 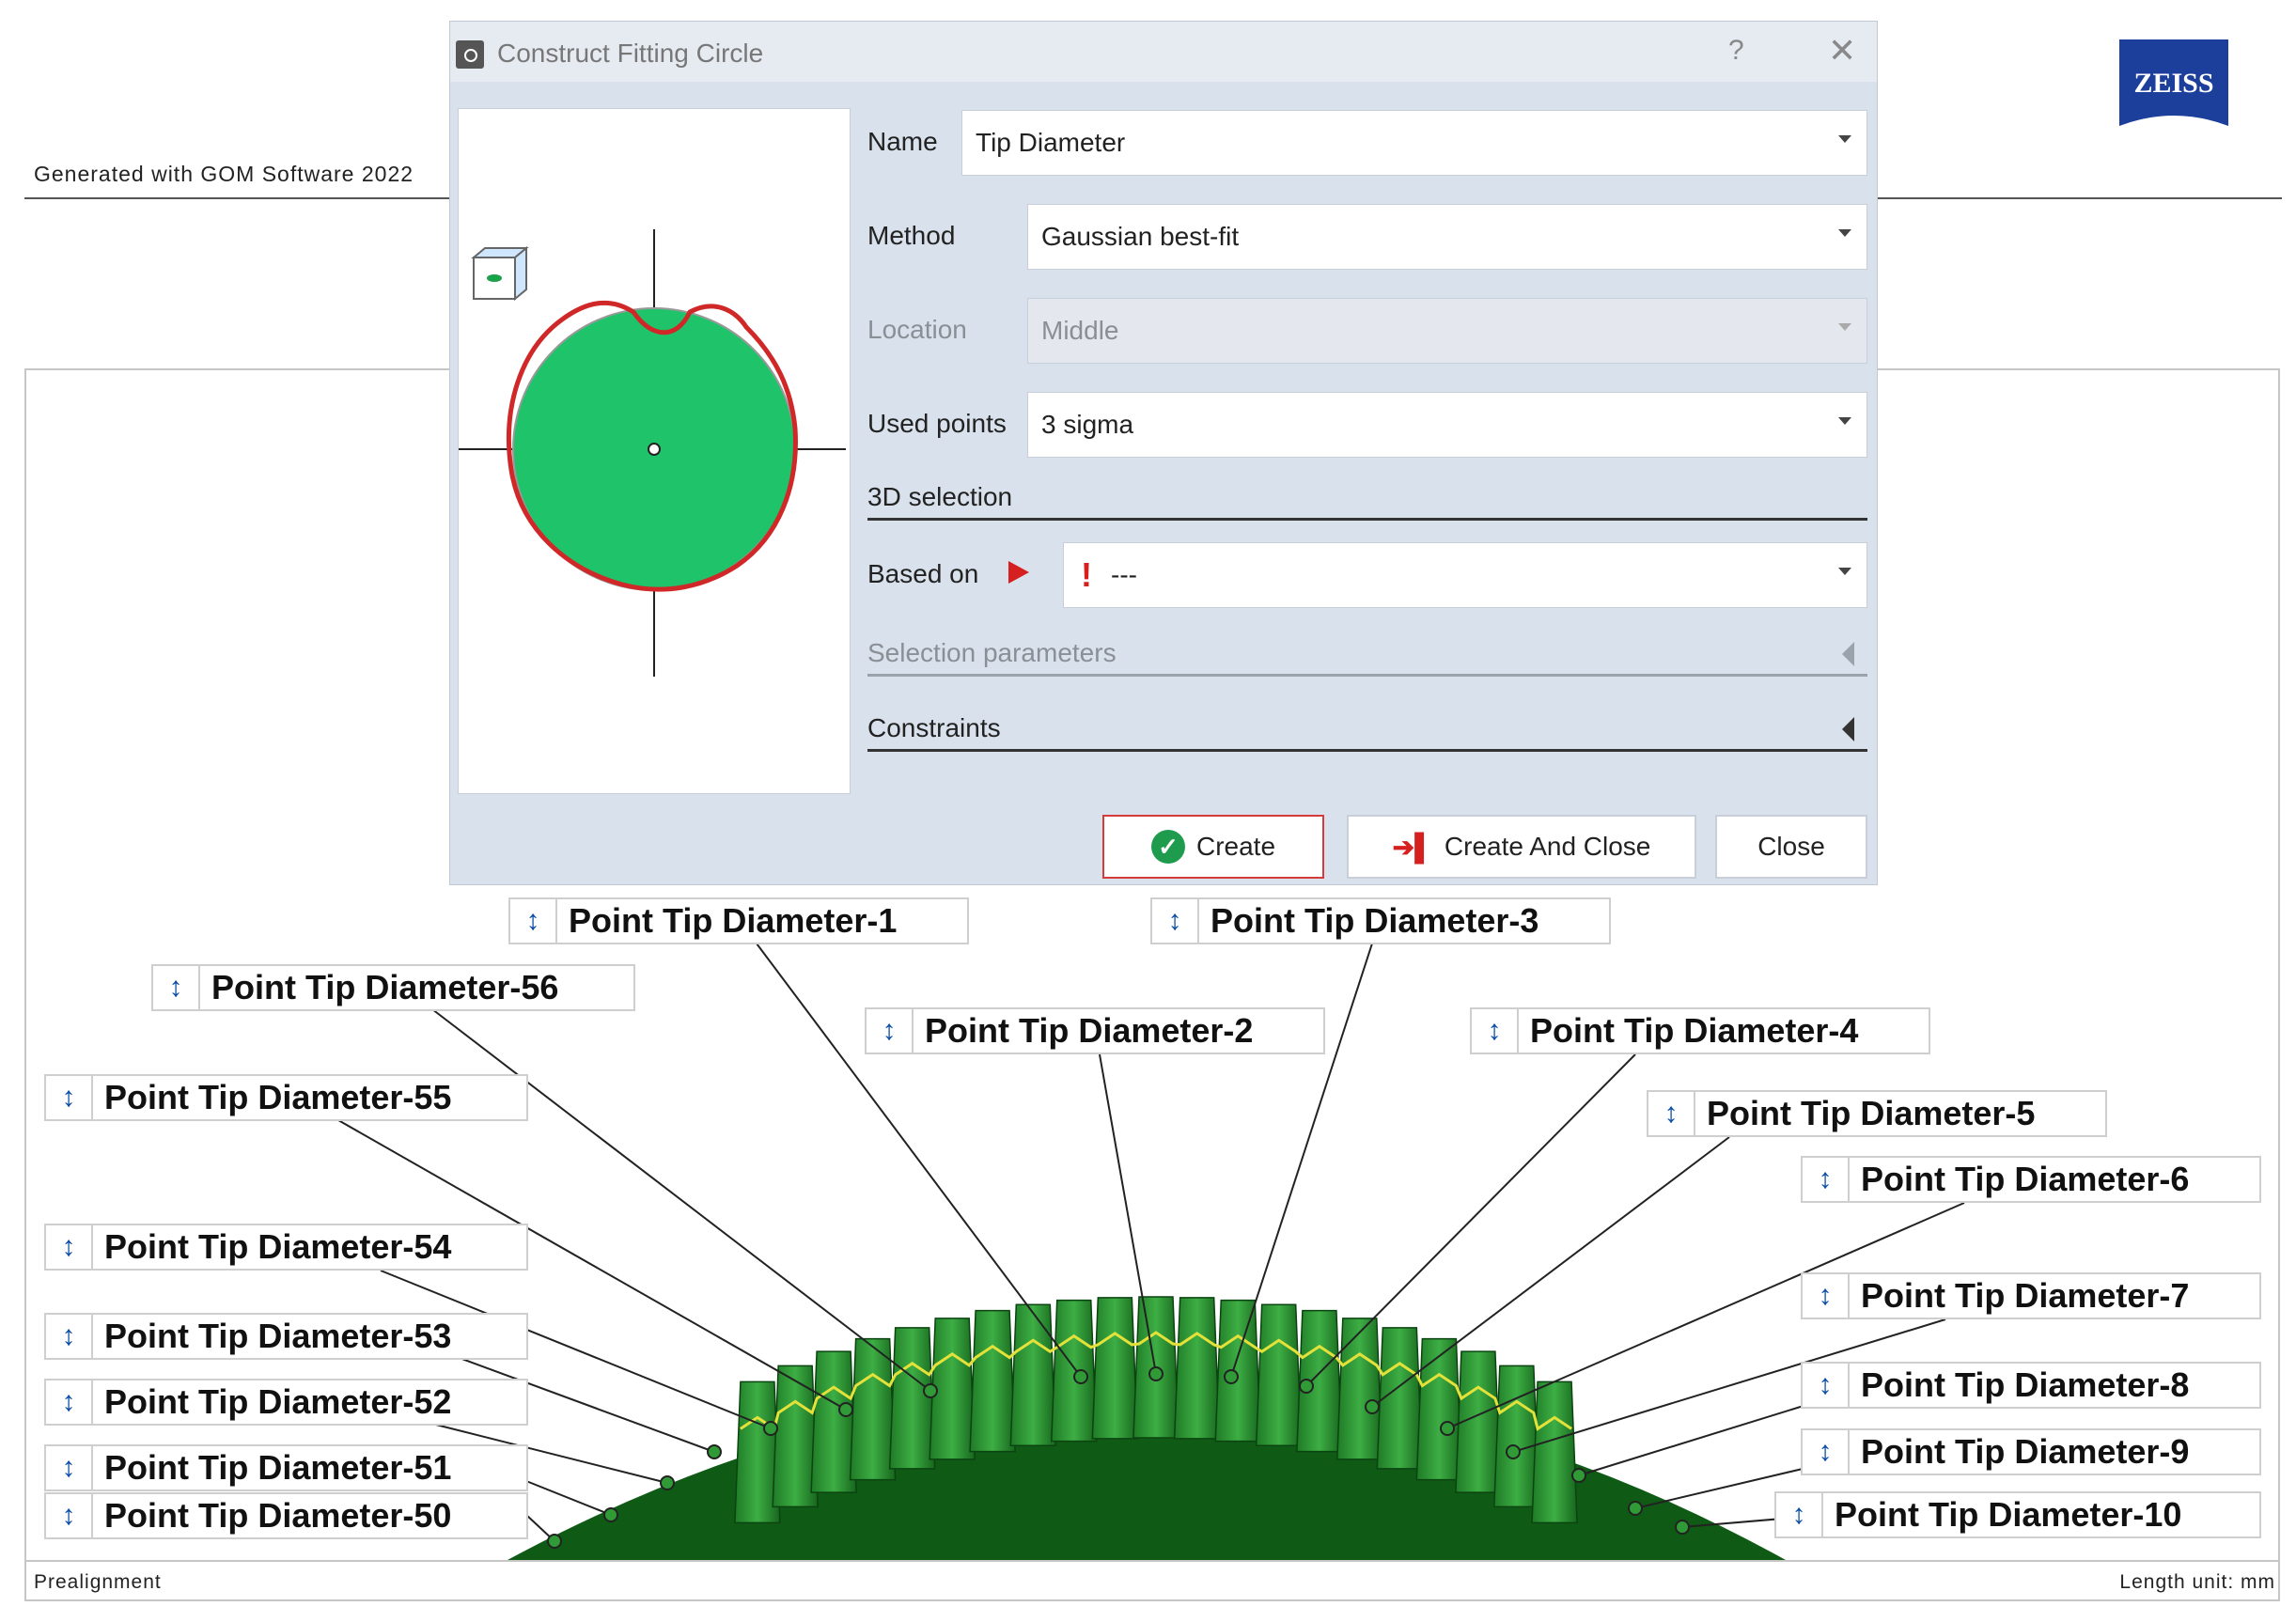 I want to click on footer-alignment-label: Prealignment, so click(x=98, y=1582).